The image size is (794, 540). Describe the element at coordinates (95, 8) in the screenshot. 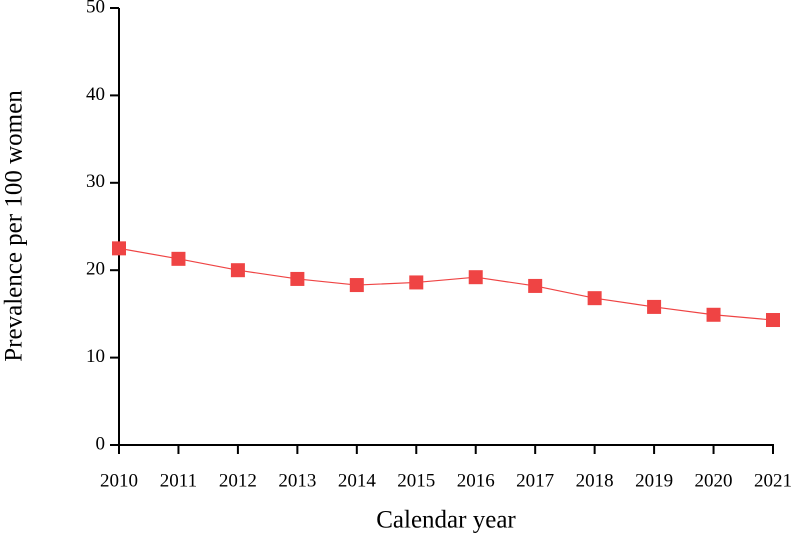

I see `y-tick-label: 50` at that location.